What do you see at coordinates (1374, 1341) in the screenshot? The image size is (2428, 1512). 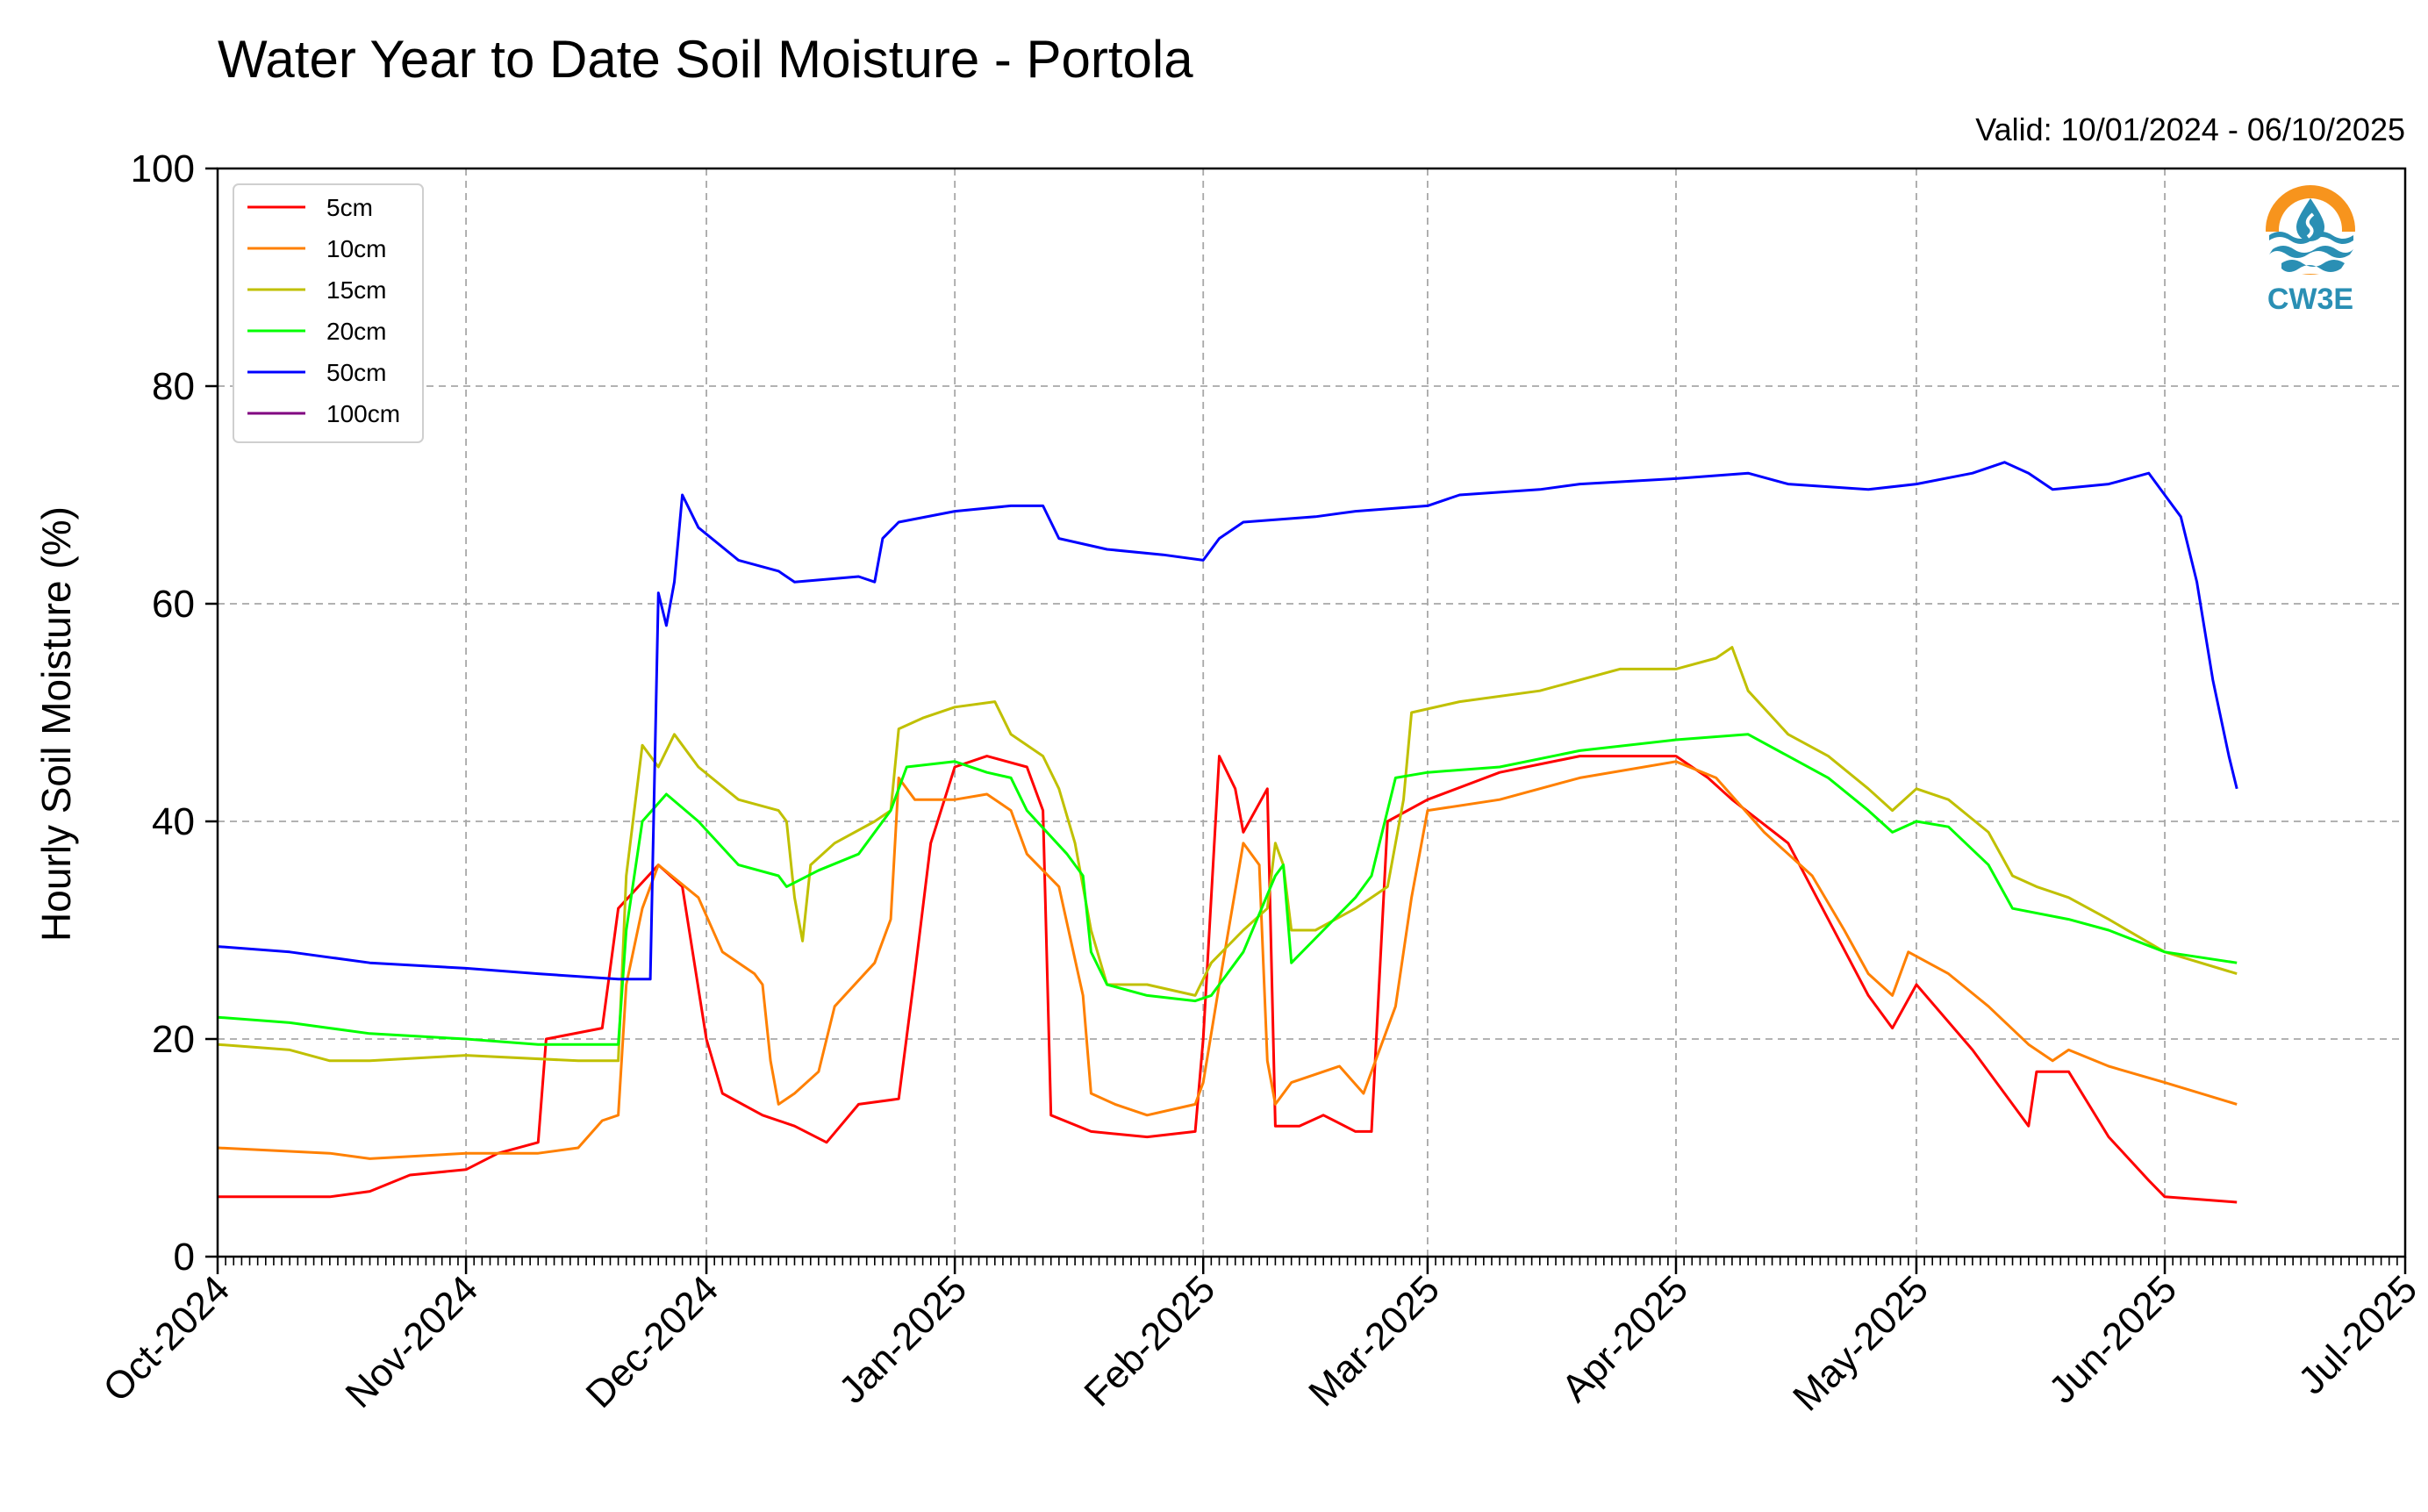 I see `x-tick-label: Mar-2025` at bounding box center [1374, 1341].